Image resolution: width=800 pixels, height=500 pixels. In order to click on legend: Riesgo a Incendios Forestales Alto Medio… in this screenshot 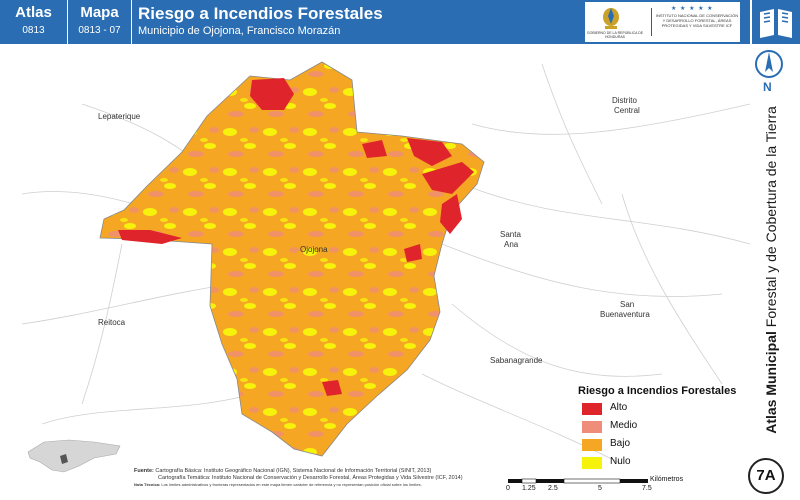, I will do `click(663, 429)`.